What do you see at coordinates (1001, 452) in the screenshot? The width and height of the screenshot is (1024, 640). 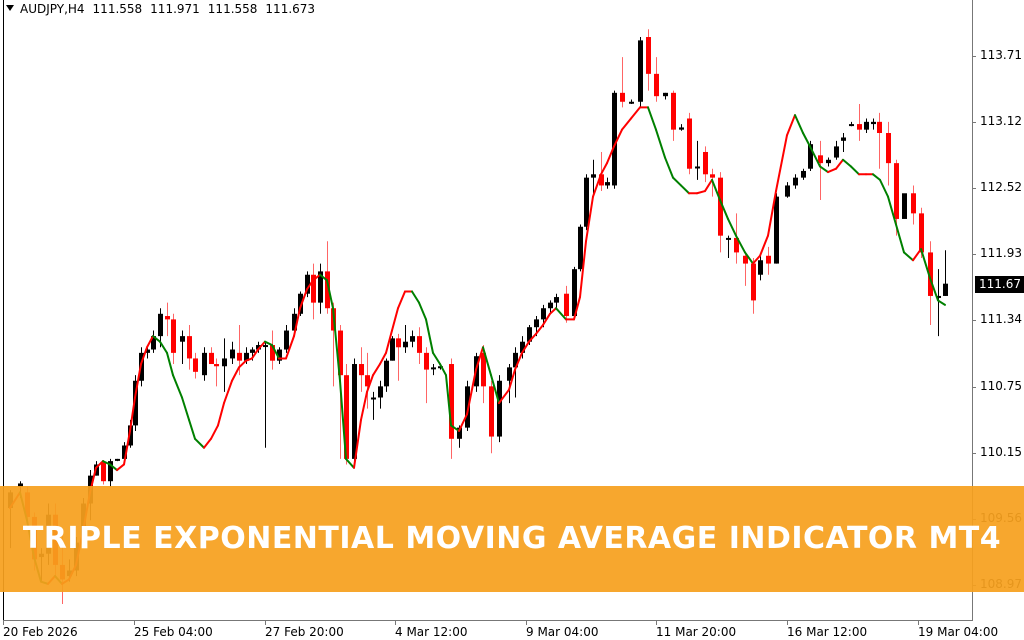 I see `price-tick-label: 110.15` at bounding box center [1001, 452].